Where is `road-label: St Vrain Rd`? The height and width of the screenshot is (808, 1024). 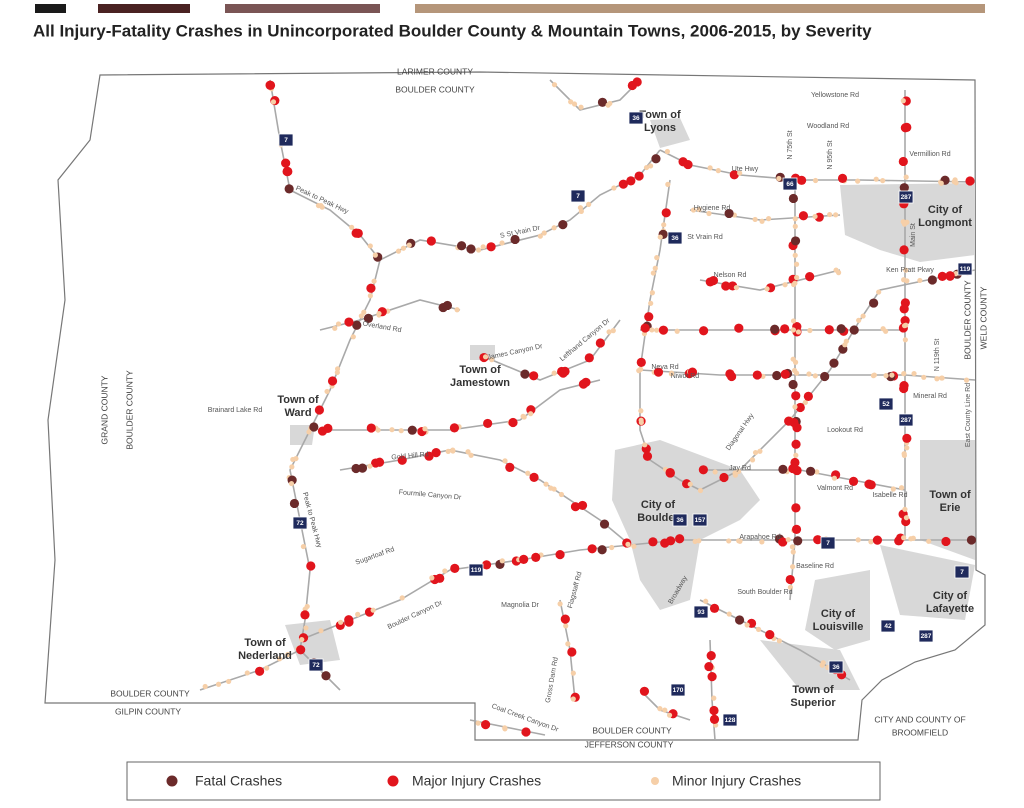 road-label: St Vrain Rd is located at coordinates (705, 237).